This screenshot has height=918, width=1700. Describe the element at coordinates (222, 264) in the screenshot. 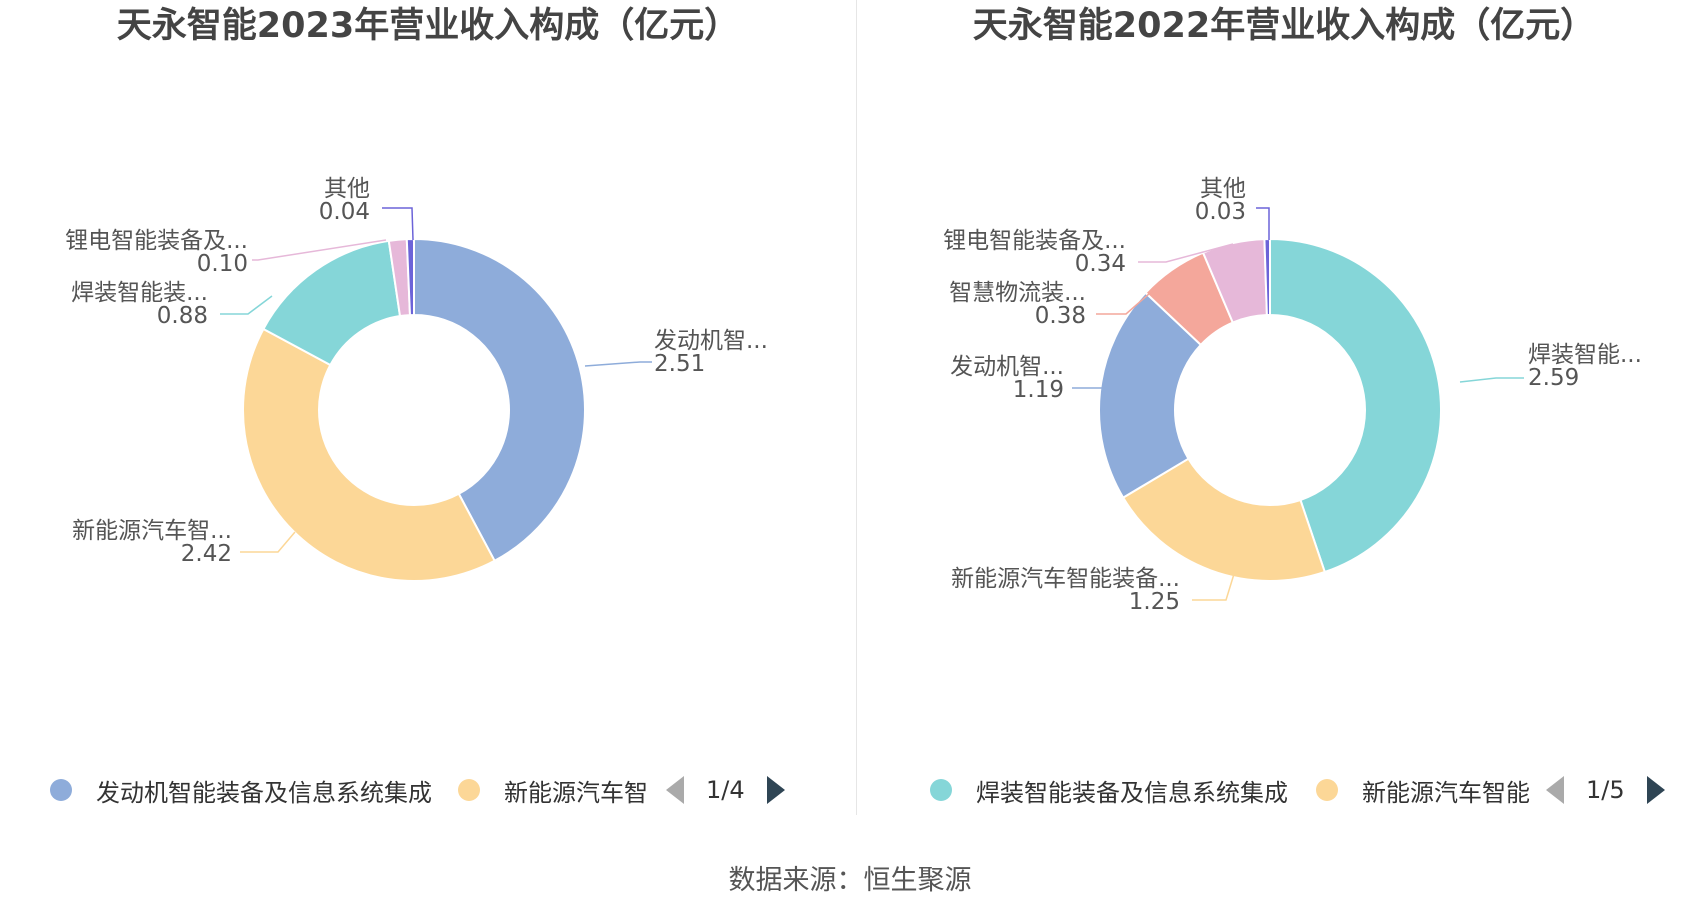

I see `slice-value-label: 0.10` at that location.